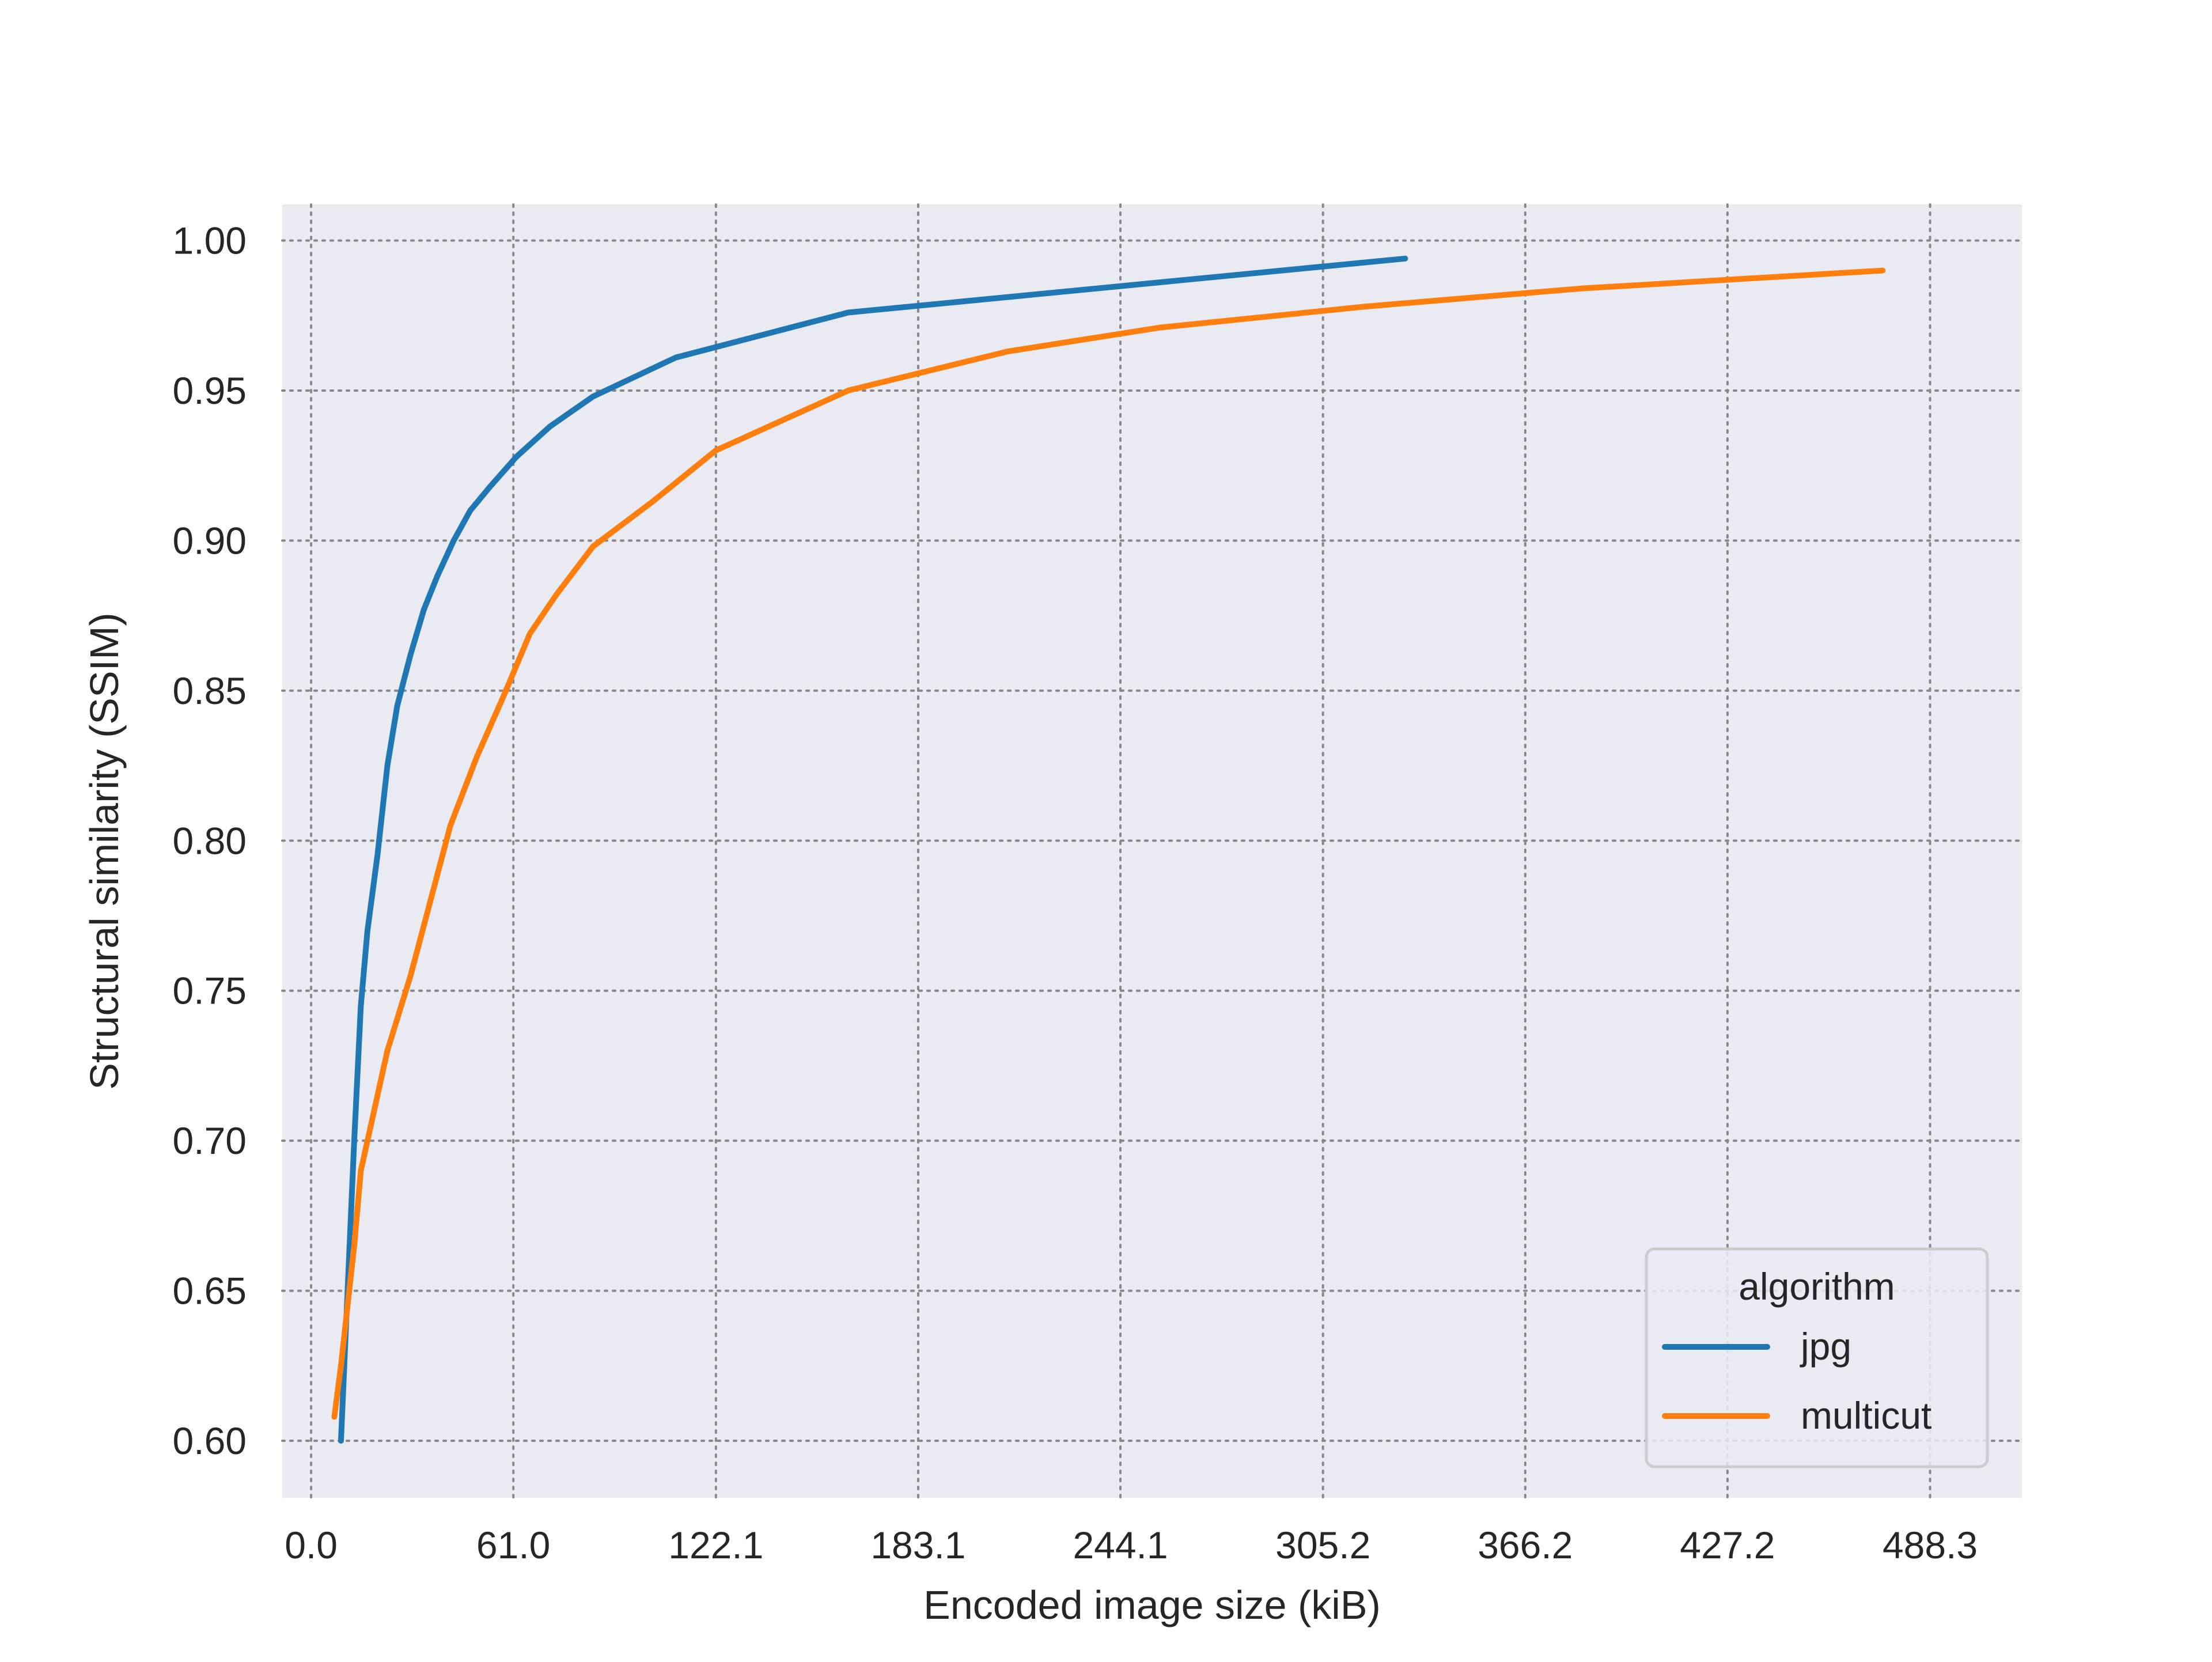 The width and height of the screenshot is (2212, 1662). What do you see at coordinates (210, 840) in the screenshot?
I see `y-tick-label: 0.80` at bounding box center [210, 840].